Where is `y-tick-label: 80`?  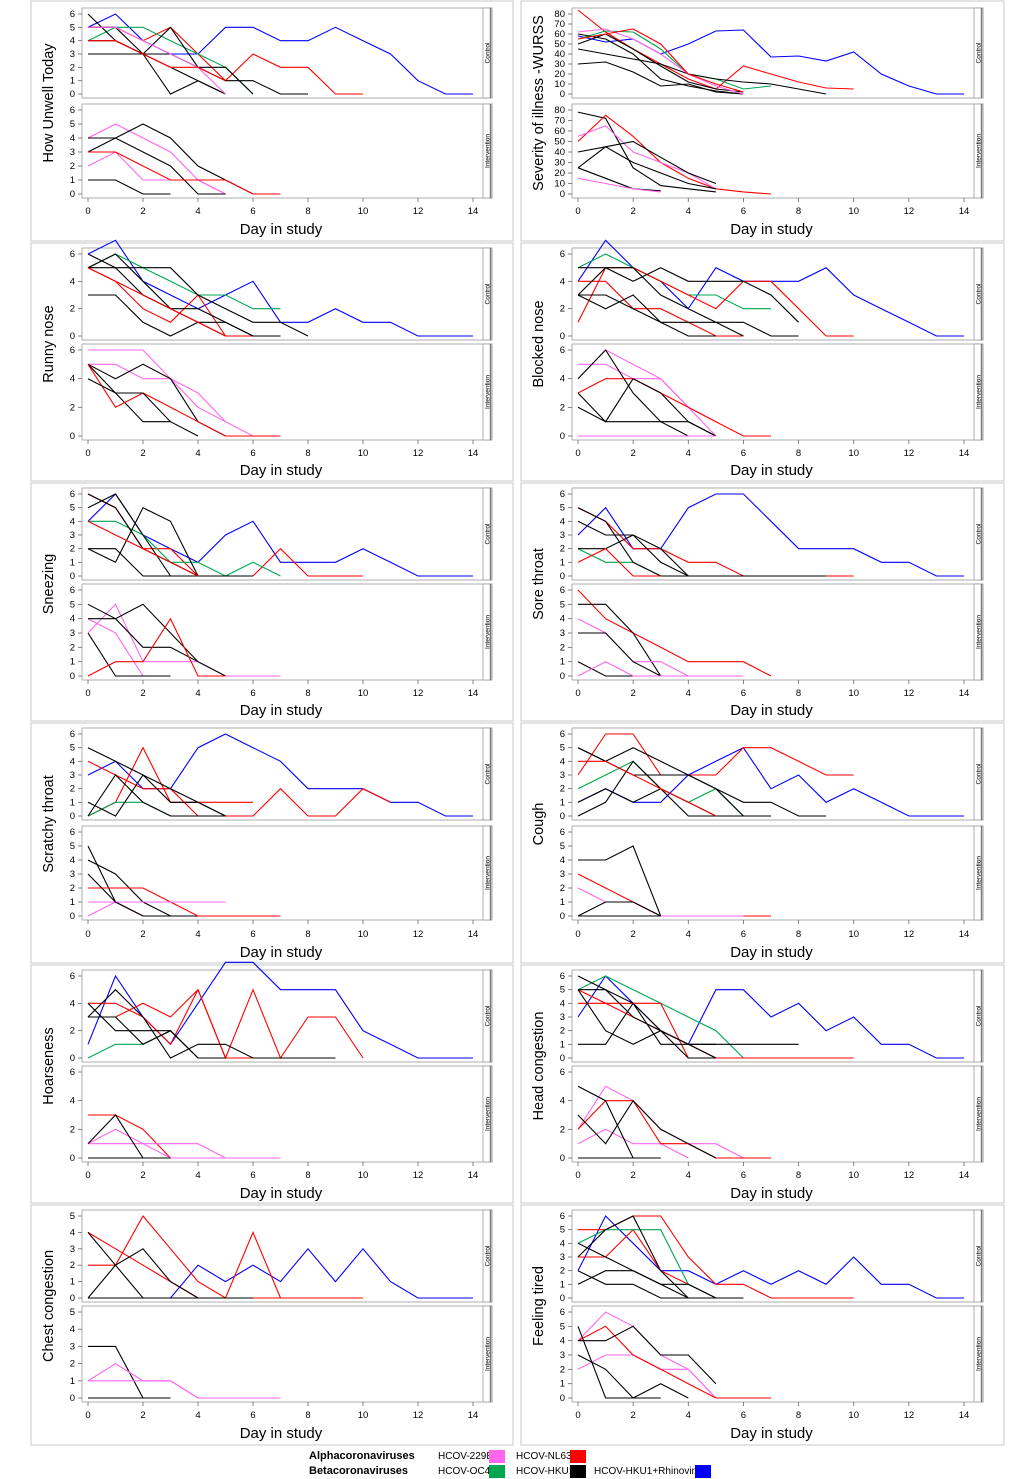
y-tick-label: 80 is located at coordinates (559, 14).